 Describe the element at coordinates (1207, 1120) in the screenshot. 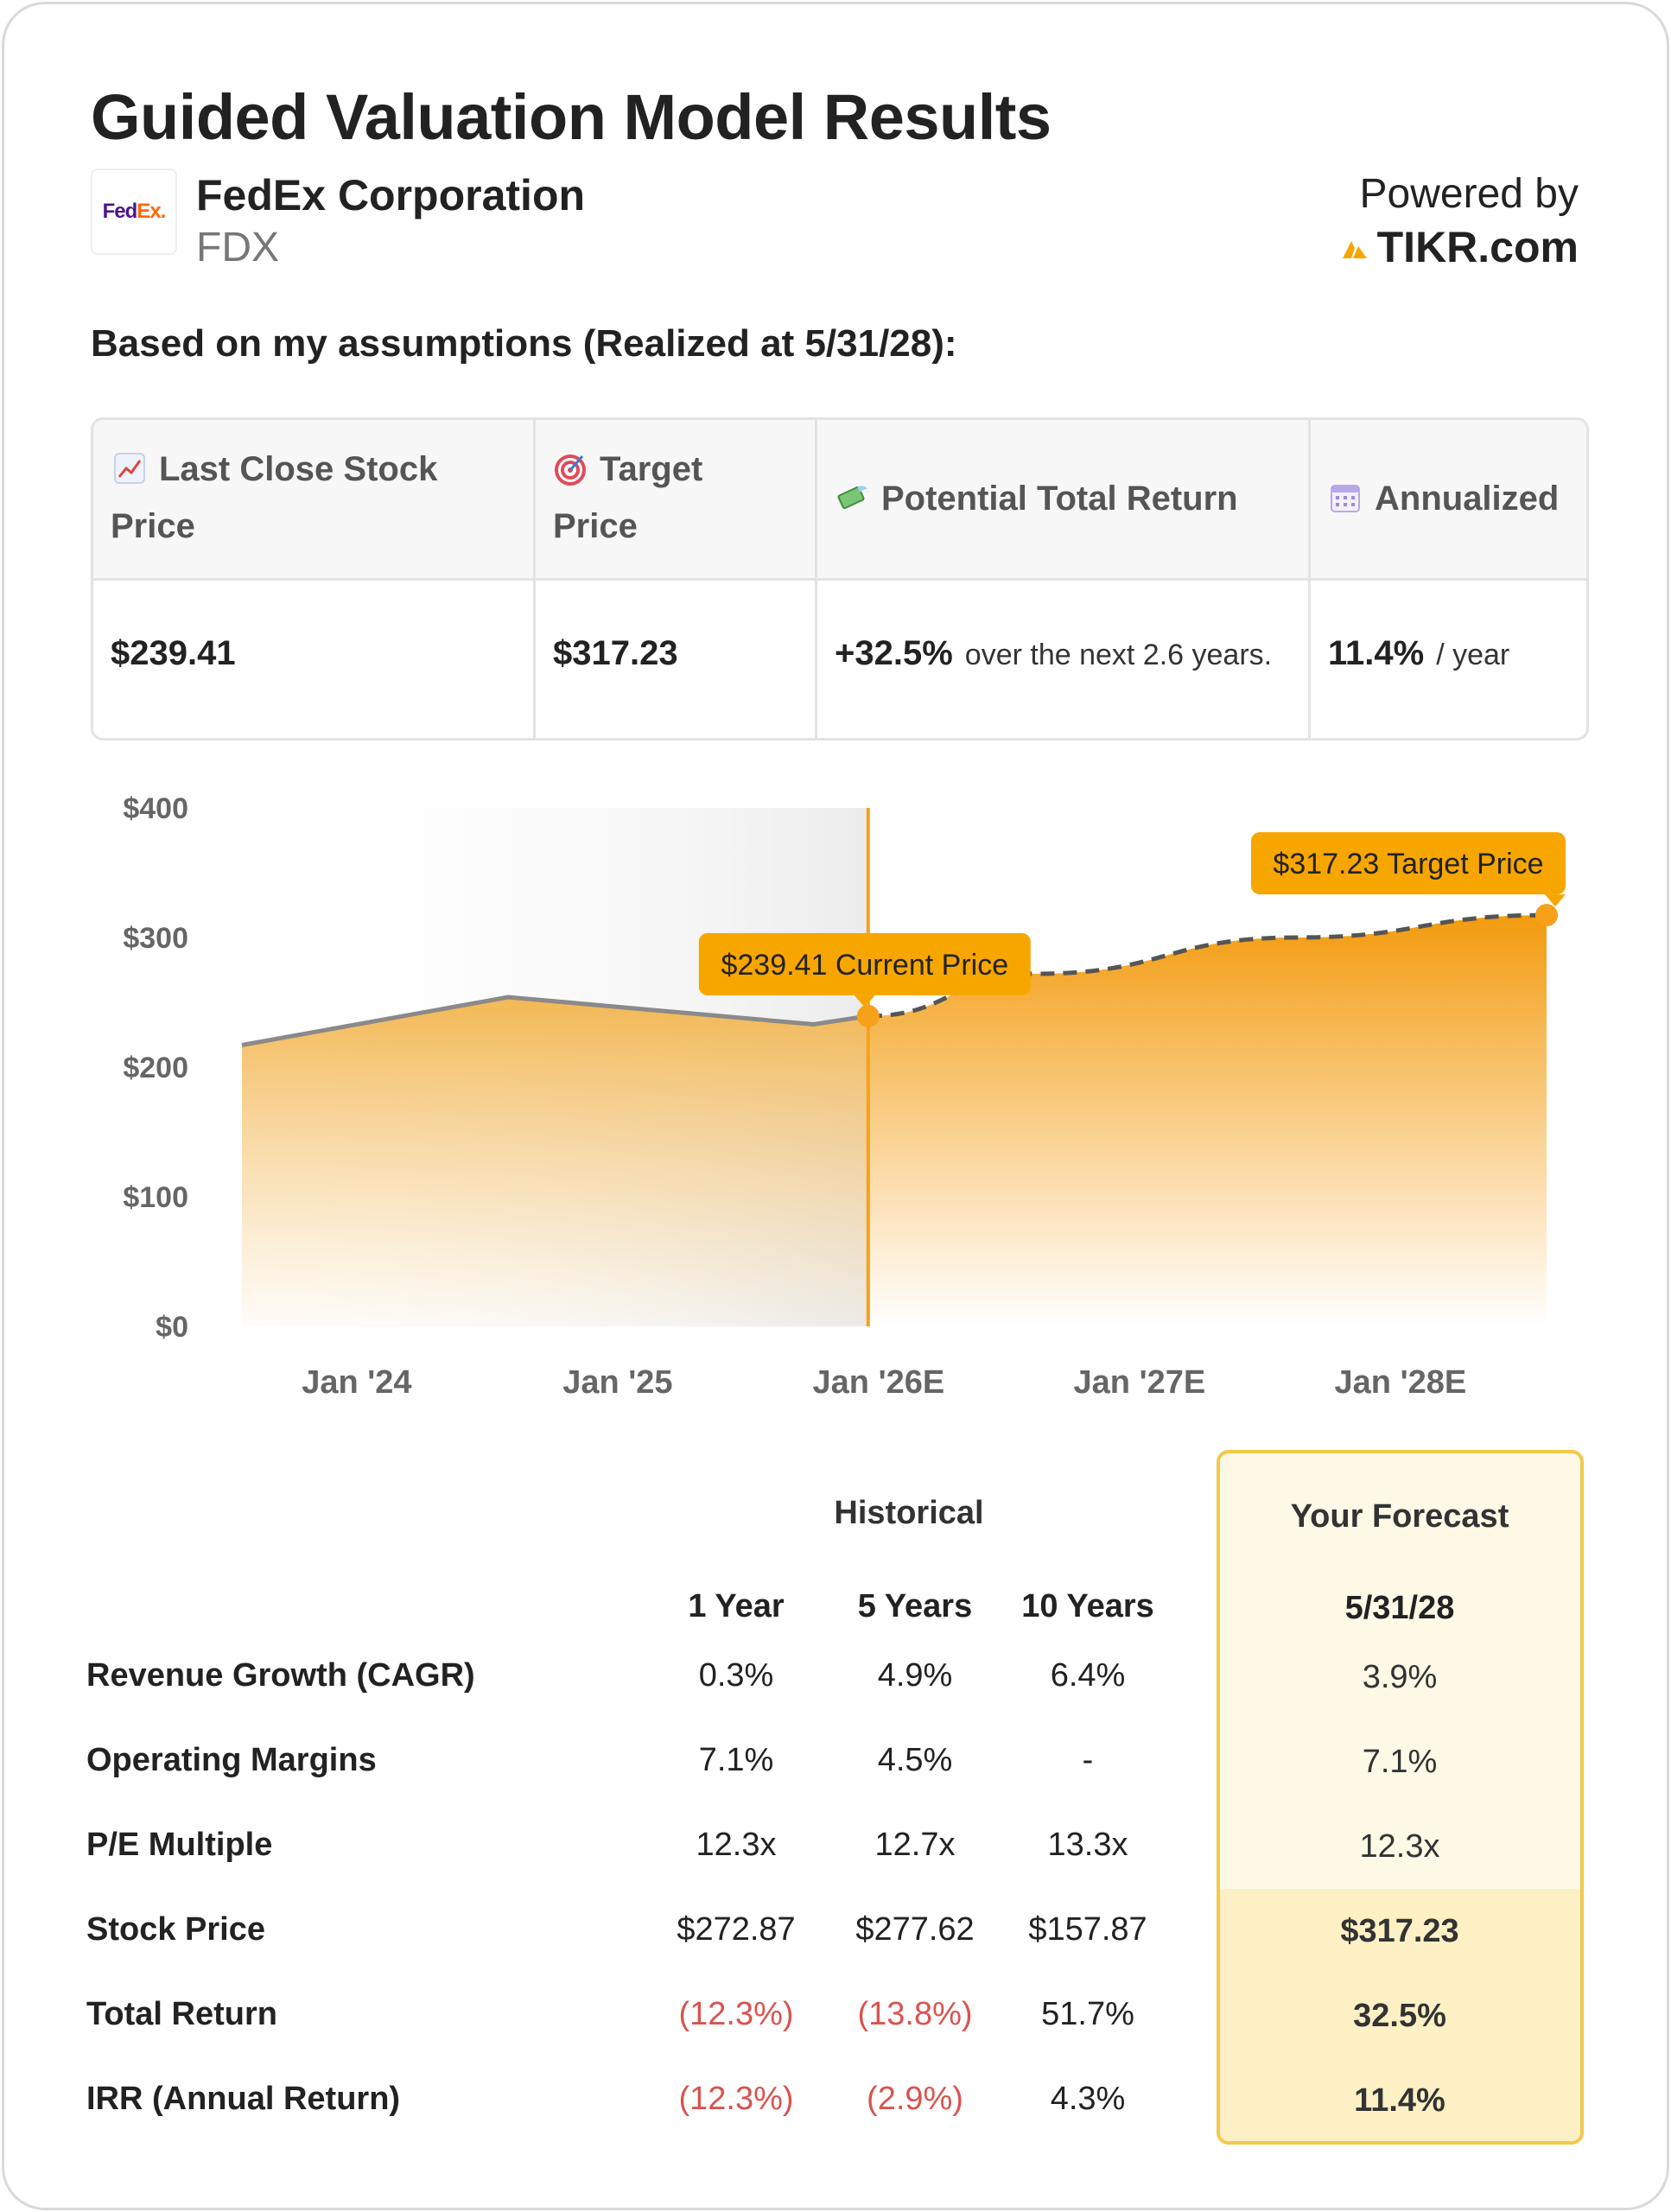

I see `forecast-area` at that location.